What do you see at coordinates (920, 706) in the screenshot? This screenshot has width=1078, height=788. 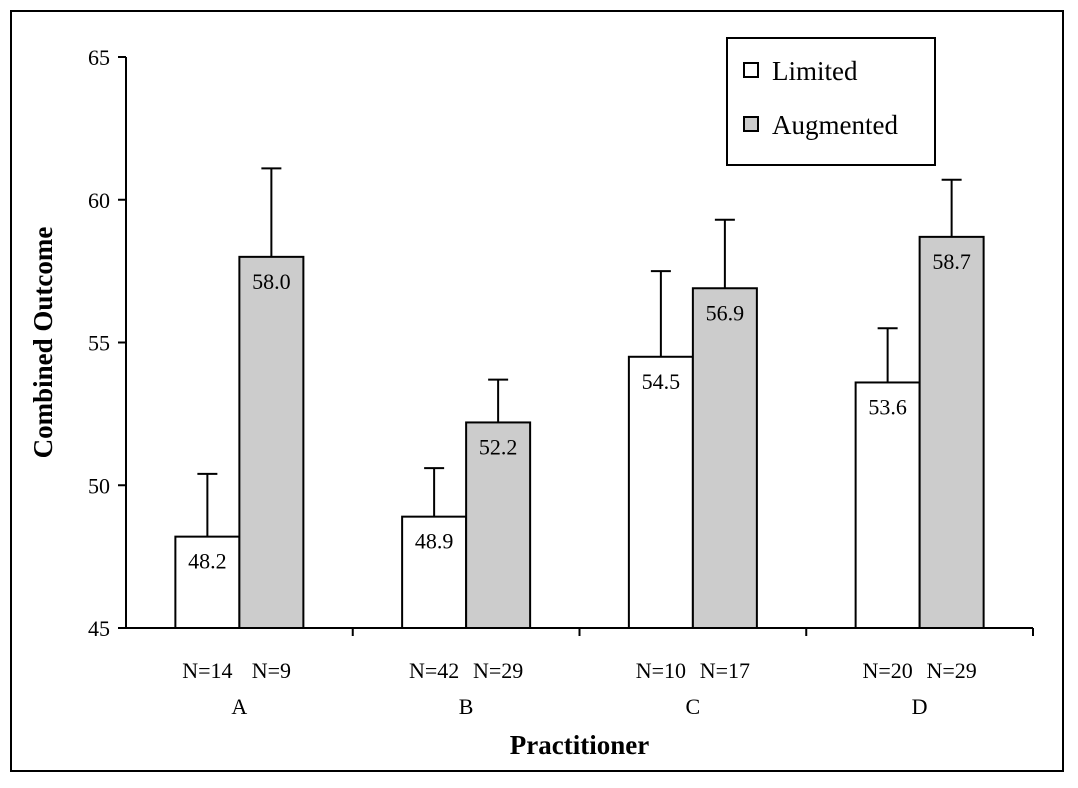 I see `x-category-label: D` at bounding box center [920, 706].